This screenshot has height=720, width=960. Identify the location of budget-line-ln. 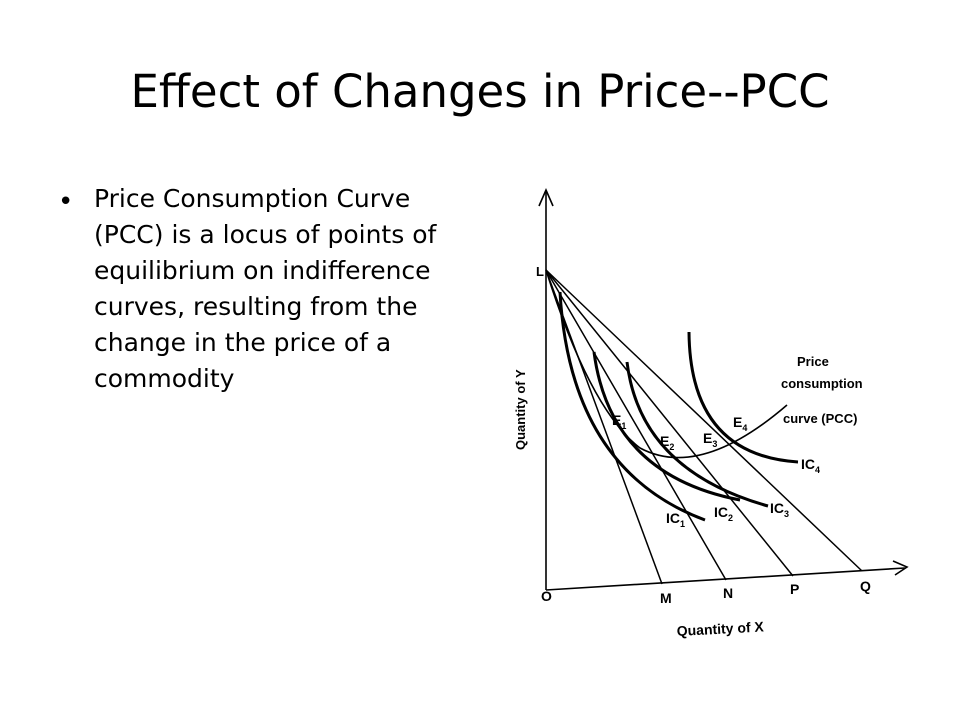
(636, 425).